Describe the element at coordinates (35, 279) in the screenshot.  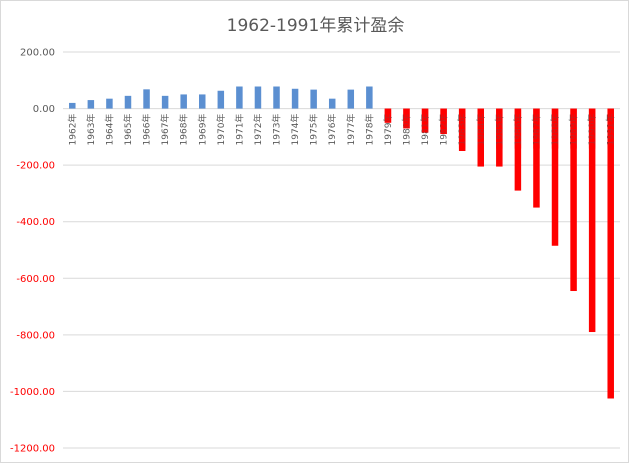
I see `y-tick-label: -600.00` at that location.